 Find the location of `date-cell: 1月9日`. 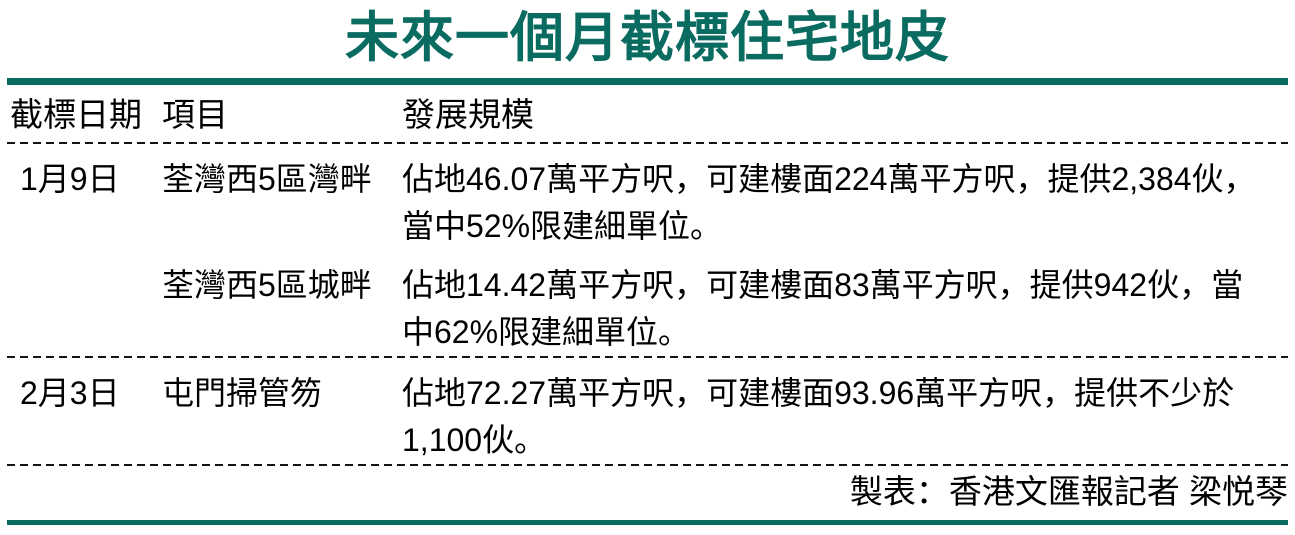

date-cell: 1月9日 is located at coordinates (70, 179).